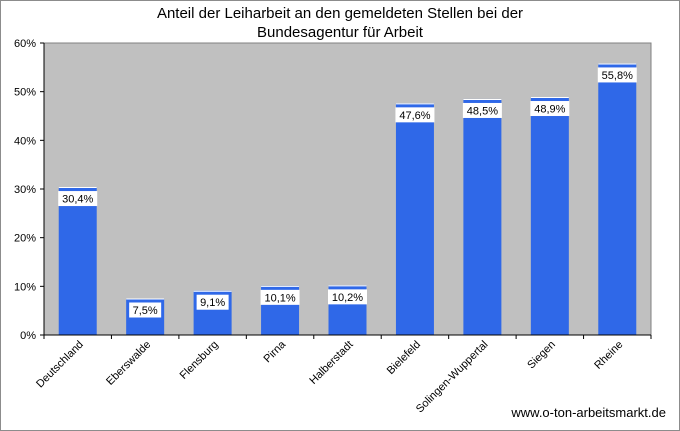 The image size is (680, 431). Describe the element at coordinates (25, 44) in the screenshot. I see `y-tick-label: 60%` at that location.